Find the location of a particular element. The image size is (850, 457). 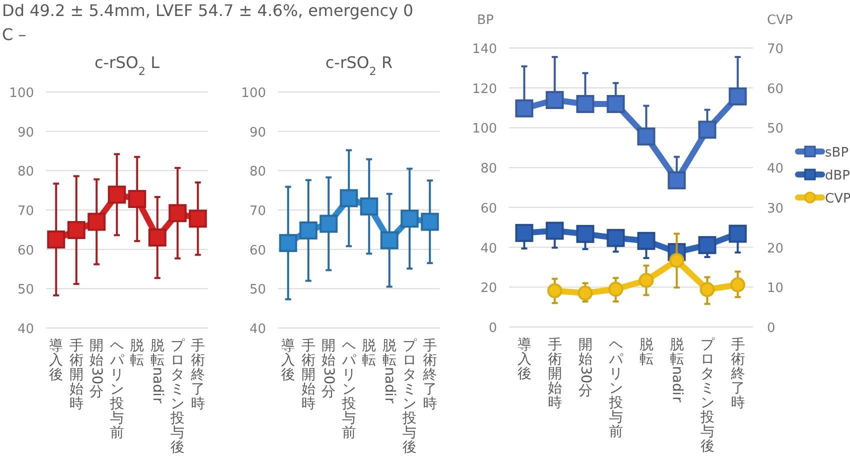

y2-tick-label: 40 is located at coordinates (775, 169).